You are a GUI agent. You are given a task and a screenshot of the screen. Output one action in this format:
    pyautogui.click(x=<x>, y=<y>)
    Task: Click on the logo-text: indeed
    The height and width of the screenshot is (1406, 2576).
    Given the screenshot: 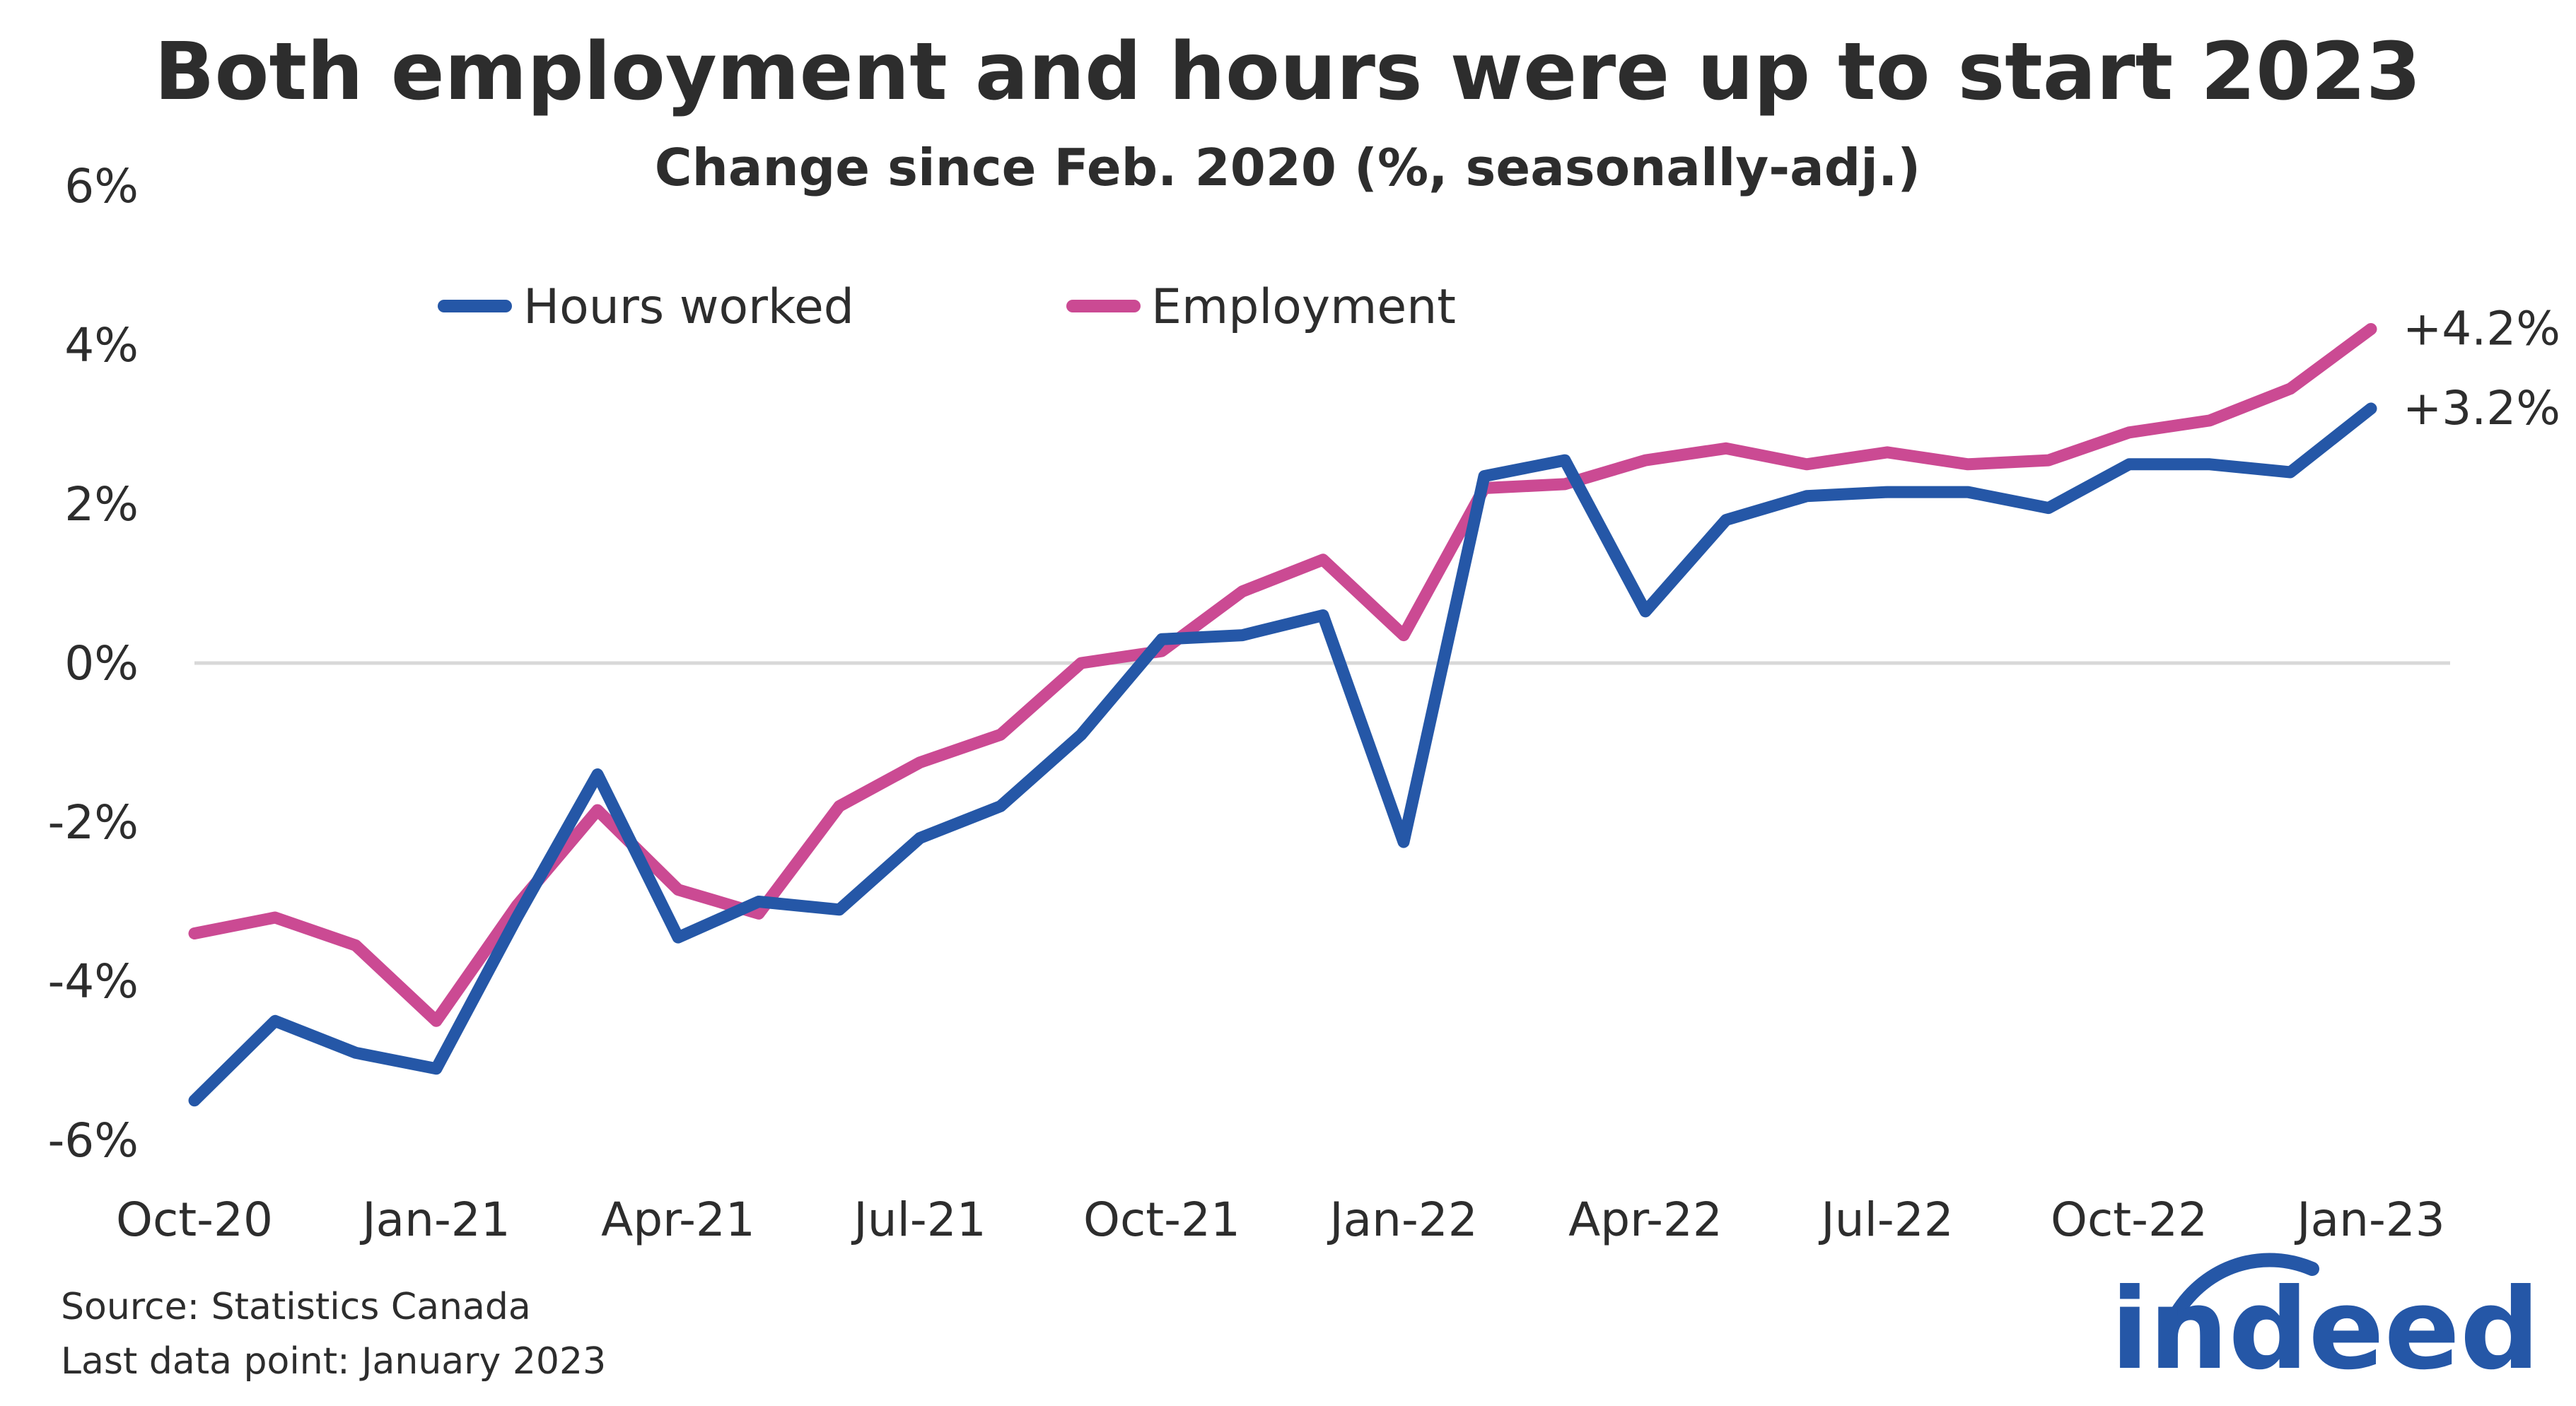 What is the action you would take?
    pyautogui.click(x=2325, y=1330)
    